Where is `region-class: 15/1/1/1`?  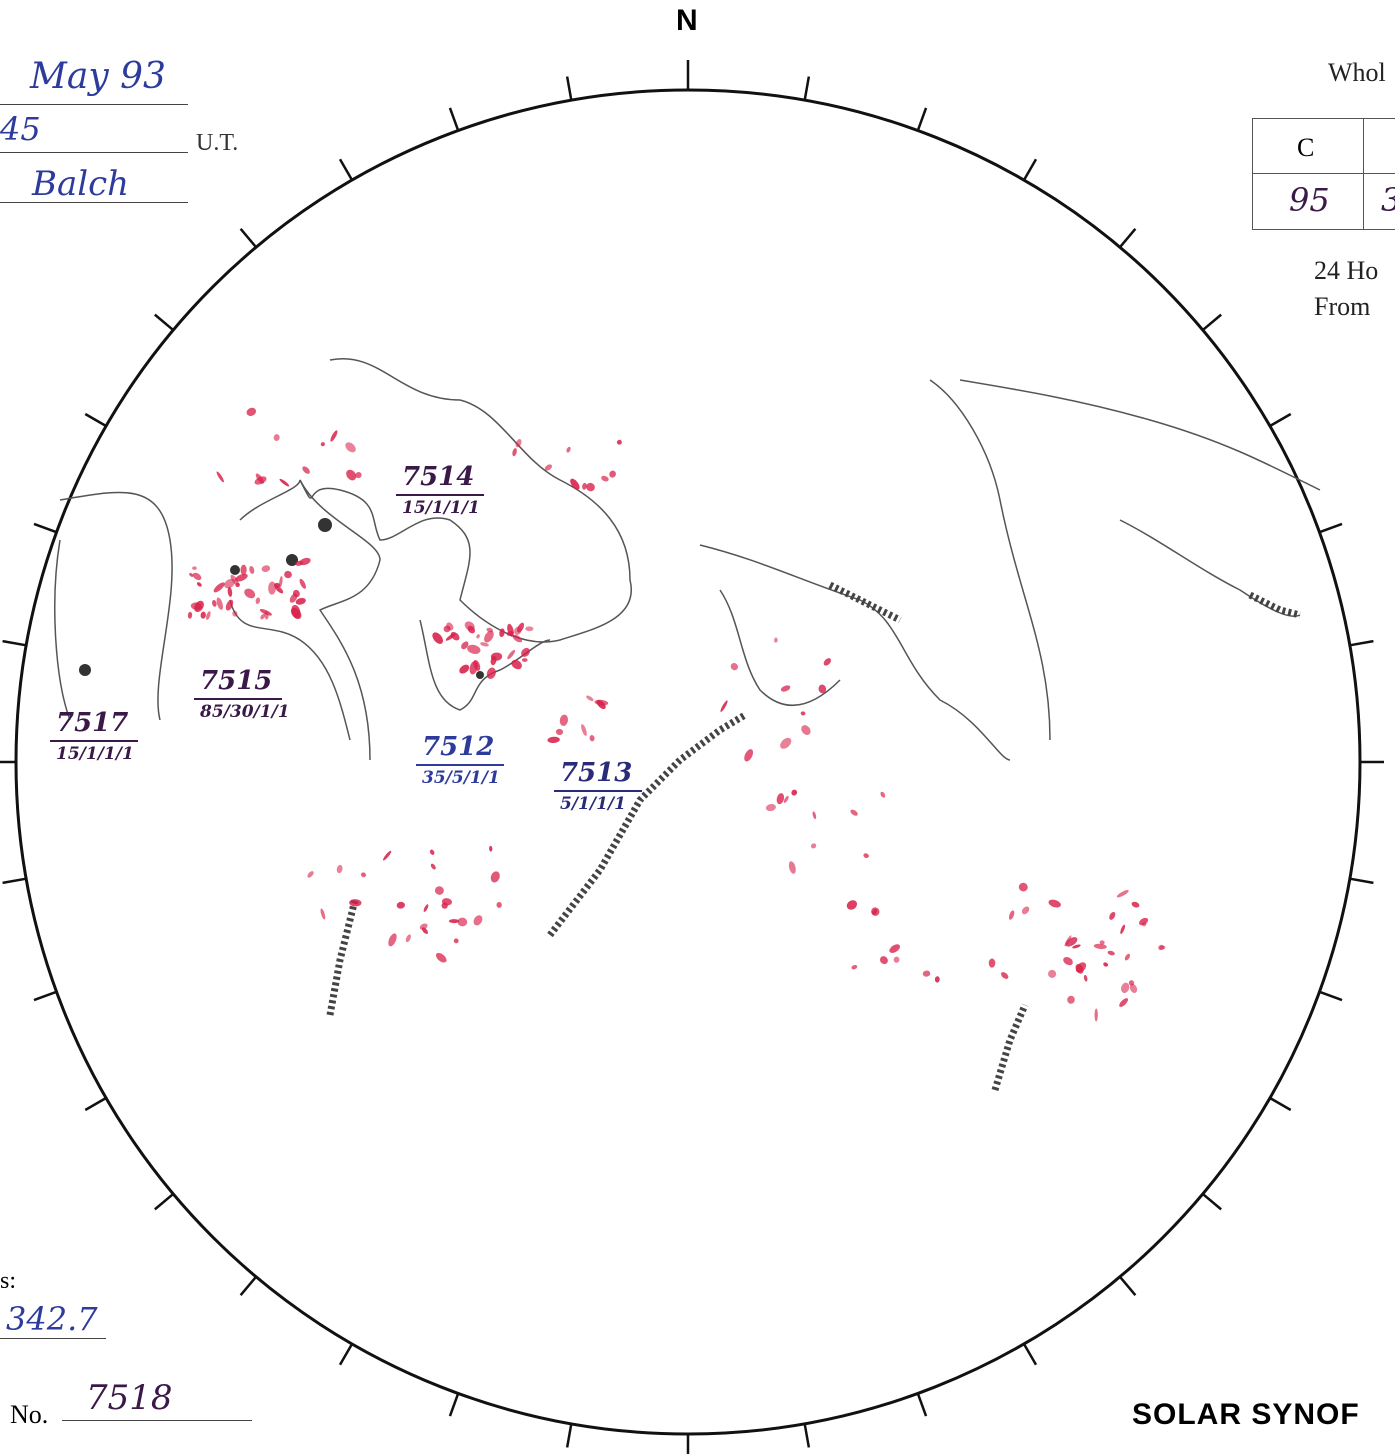 region-class: 15/1/1/1 is located at coordinates (95, 754).